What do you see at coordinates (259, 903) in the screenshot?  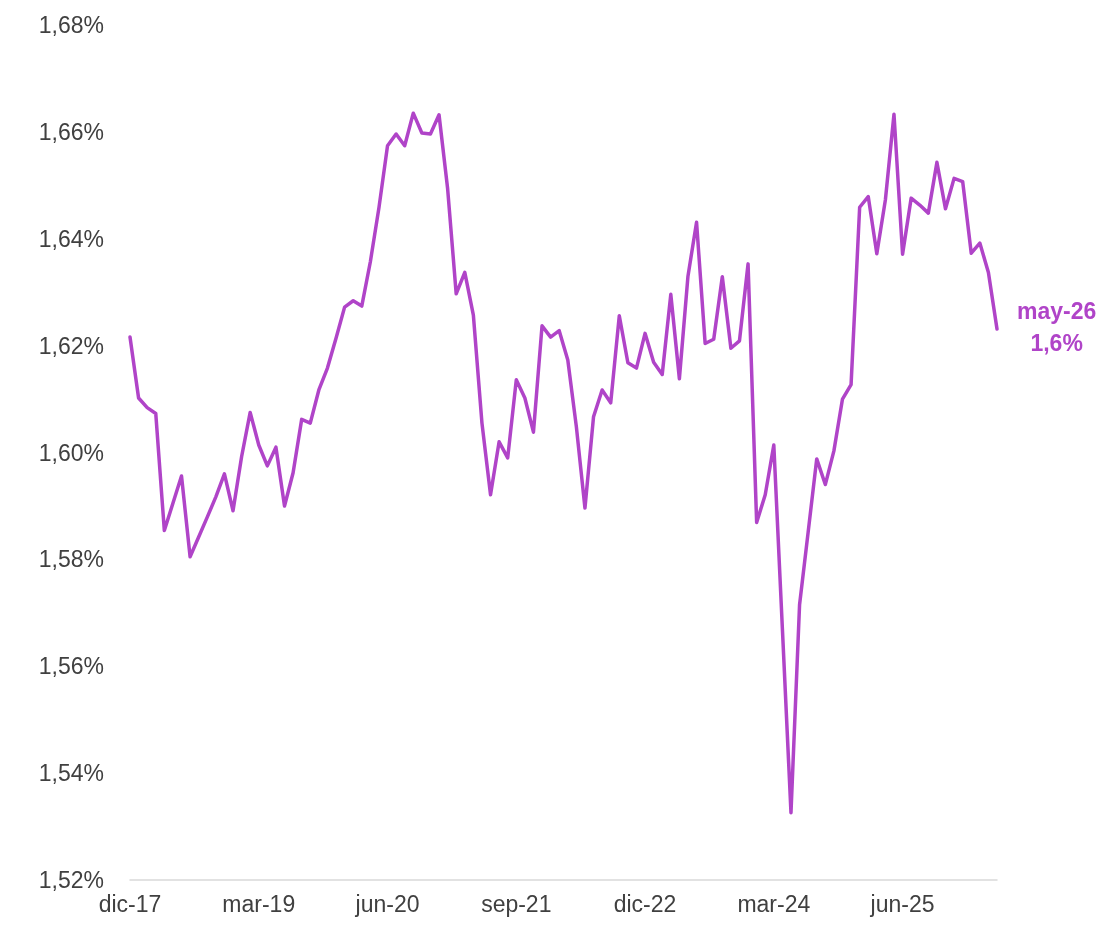 I see `x-tick-label: mar-19` at bounding box center [259, 903].